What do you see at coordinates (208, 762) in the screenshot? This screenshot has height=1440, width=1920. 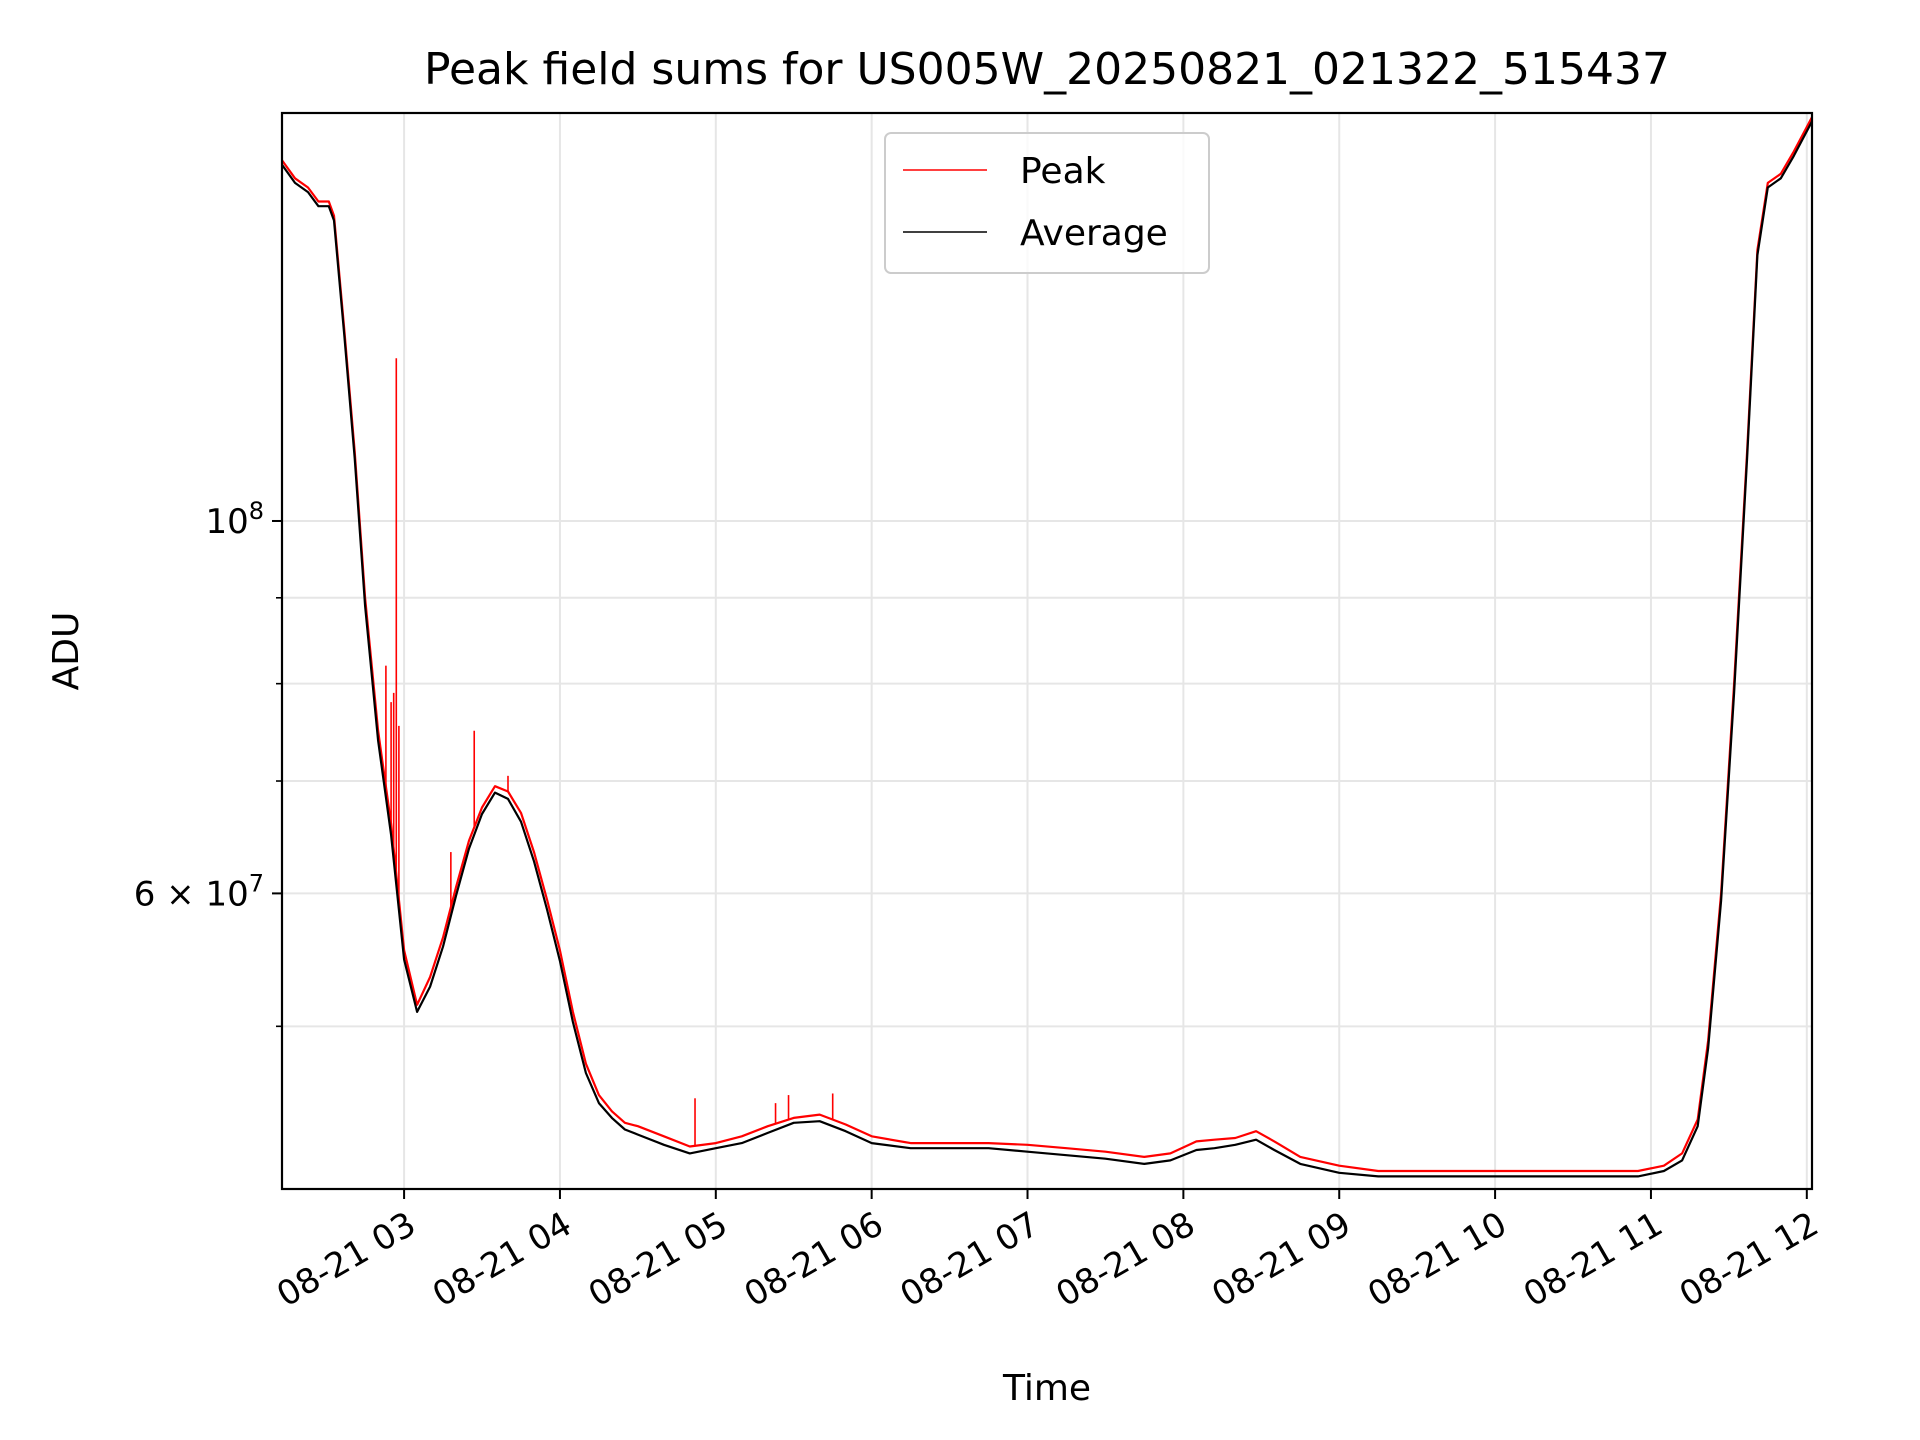 I see `y-axis: 108 6 × 107` at bounding box center [208, 762].